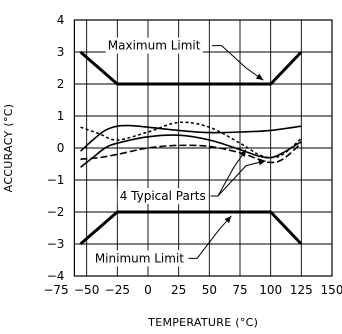 The height and width of the screenshot is (334, 342). I want to click on annotation-typical-parts-leader-1-head, so click(243, 153).